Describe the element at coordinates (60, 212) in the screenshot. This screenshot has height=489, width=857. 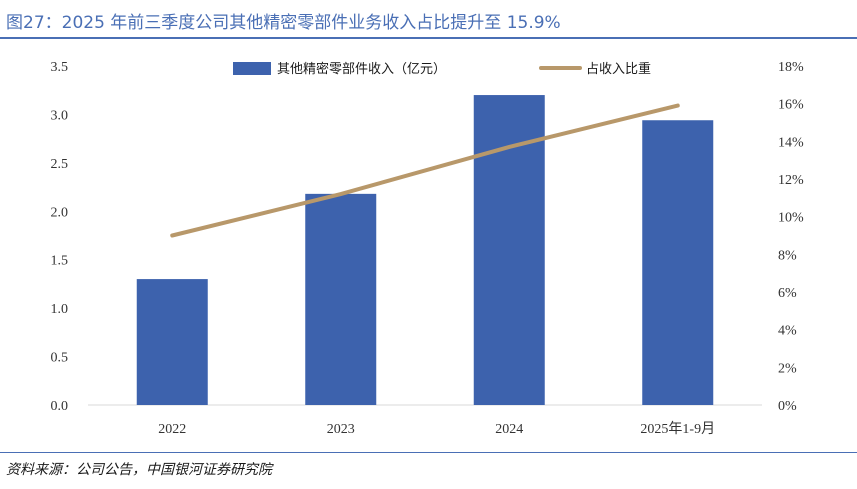
I see `left-tick-label: 2.0` at that location.